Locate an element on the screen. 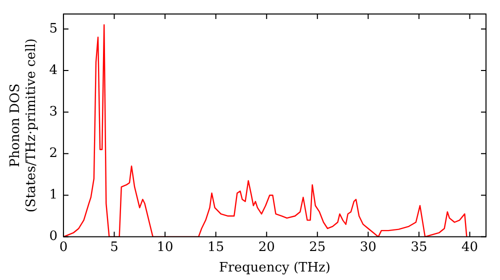 The width and height of the screenshot is (500, 280). y-tick-label: 1 is located at coordinates (53, 195).